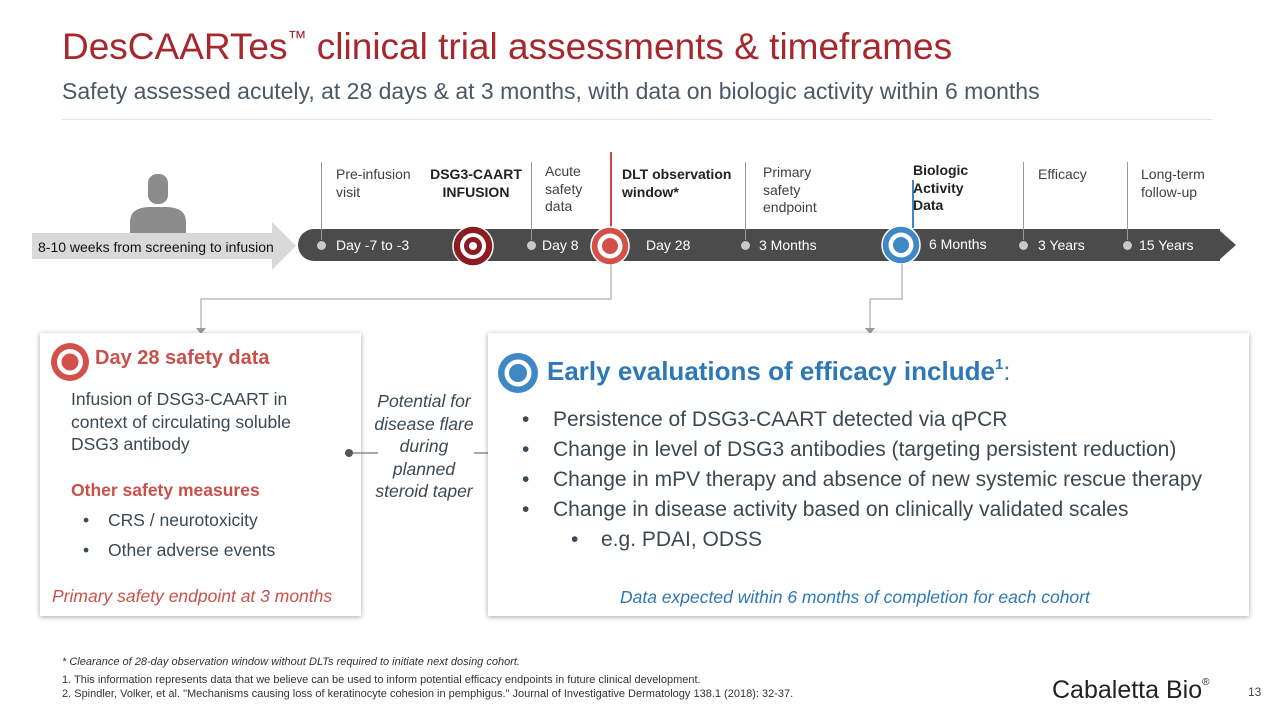 The height and width of the screenshot is (720, 1280). What do you see at coordinates (549, 299) in the screenshot?
I see `panel-connectors` at bounding box center [549, 299].